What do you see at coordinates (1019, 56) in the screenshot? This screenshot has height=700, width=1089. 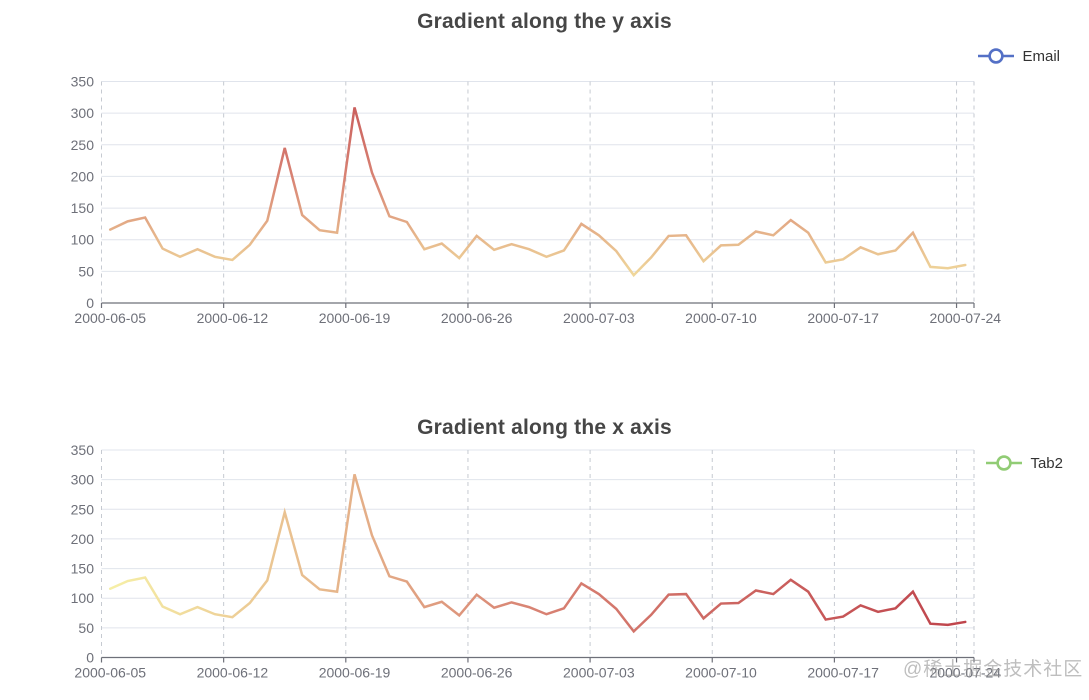 I see `legend-item-email: Email` at bounding box center [1019, 56].